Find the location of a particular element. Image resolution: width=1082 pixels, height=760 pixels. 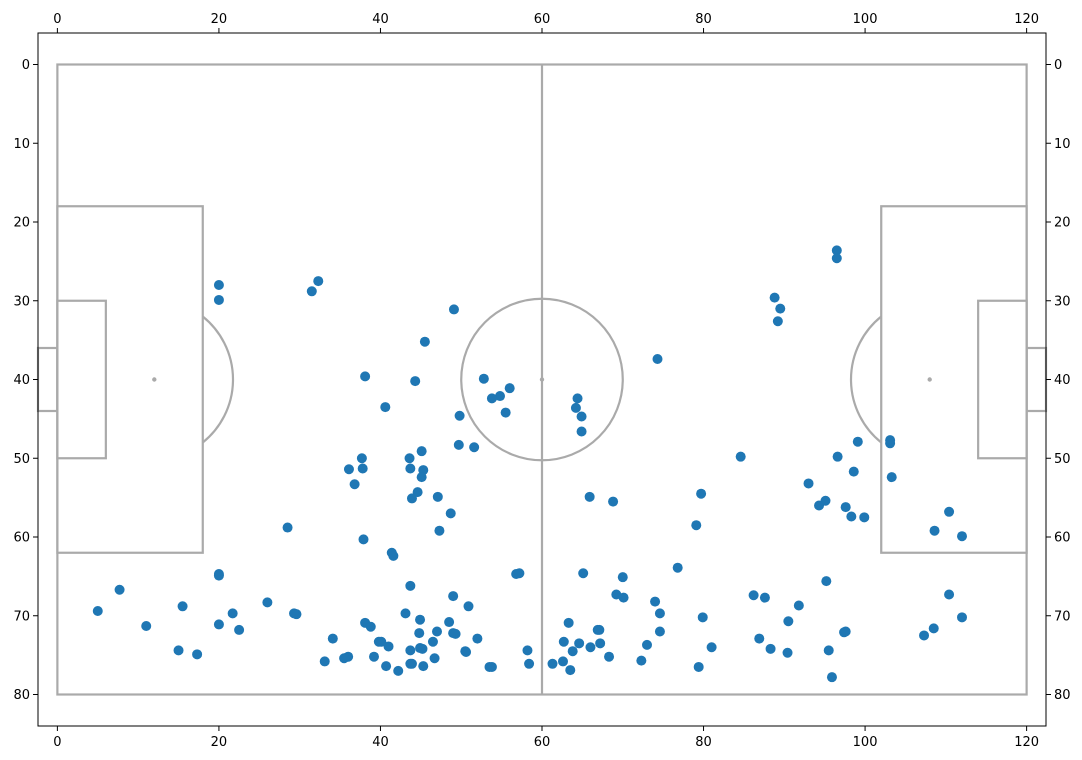

centre-spot is located at coordinates (542, 379).